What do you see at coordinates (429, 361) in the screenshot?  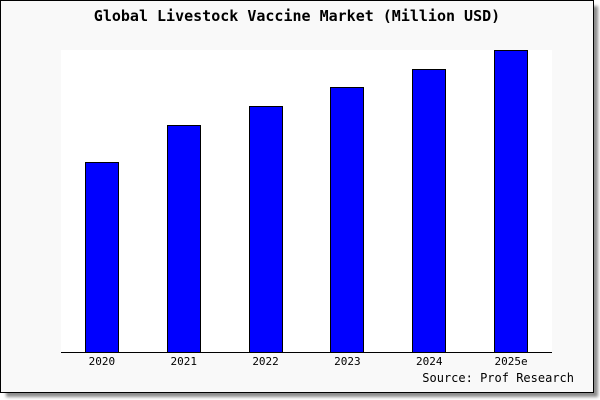 I see `x-axis-label-2024: 2024` at bounding box center [429, 361].